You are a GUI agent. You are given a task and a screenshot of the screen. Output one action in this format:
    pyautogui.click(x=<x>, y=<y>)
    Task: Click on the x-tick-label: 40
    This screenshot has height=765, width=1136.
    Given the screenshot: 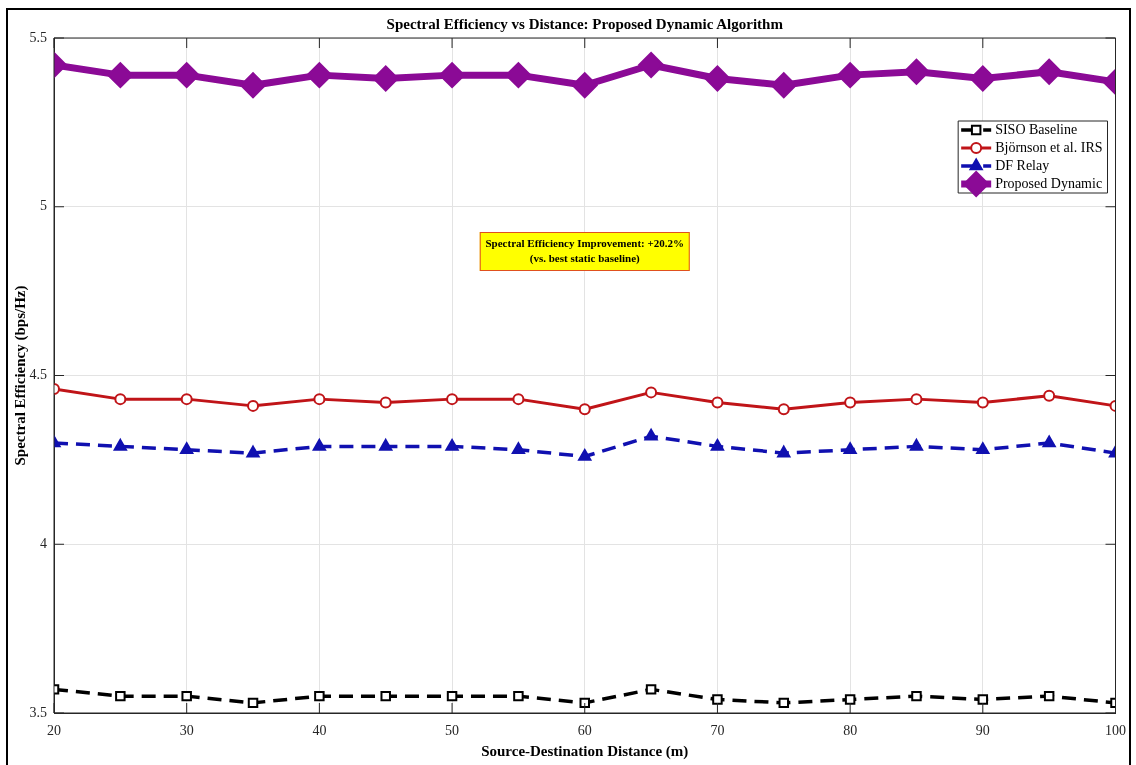 What is the action you would take?
    pyautogui.click(x=319, y=731)
    